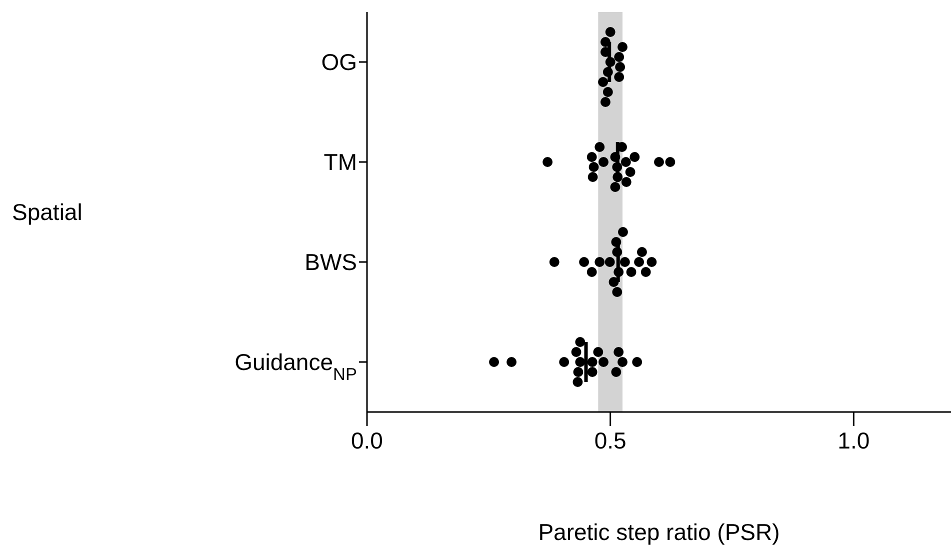 The image size is (951, 556). What do you see at coordinates (330, 262) in the screenshot?
I see `y-tick-label: BWS` at bounding box center [330, 262].